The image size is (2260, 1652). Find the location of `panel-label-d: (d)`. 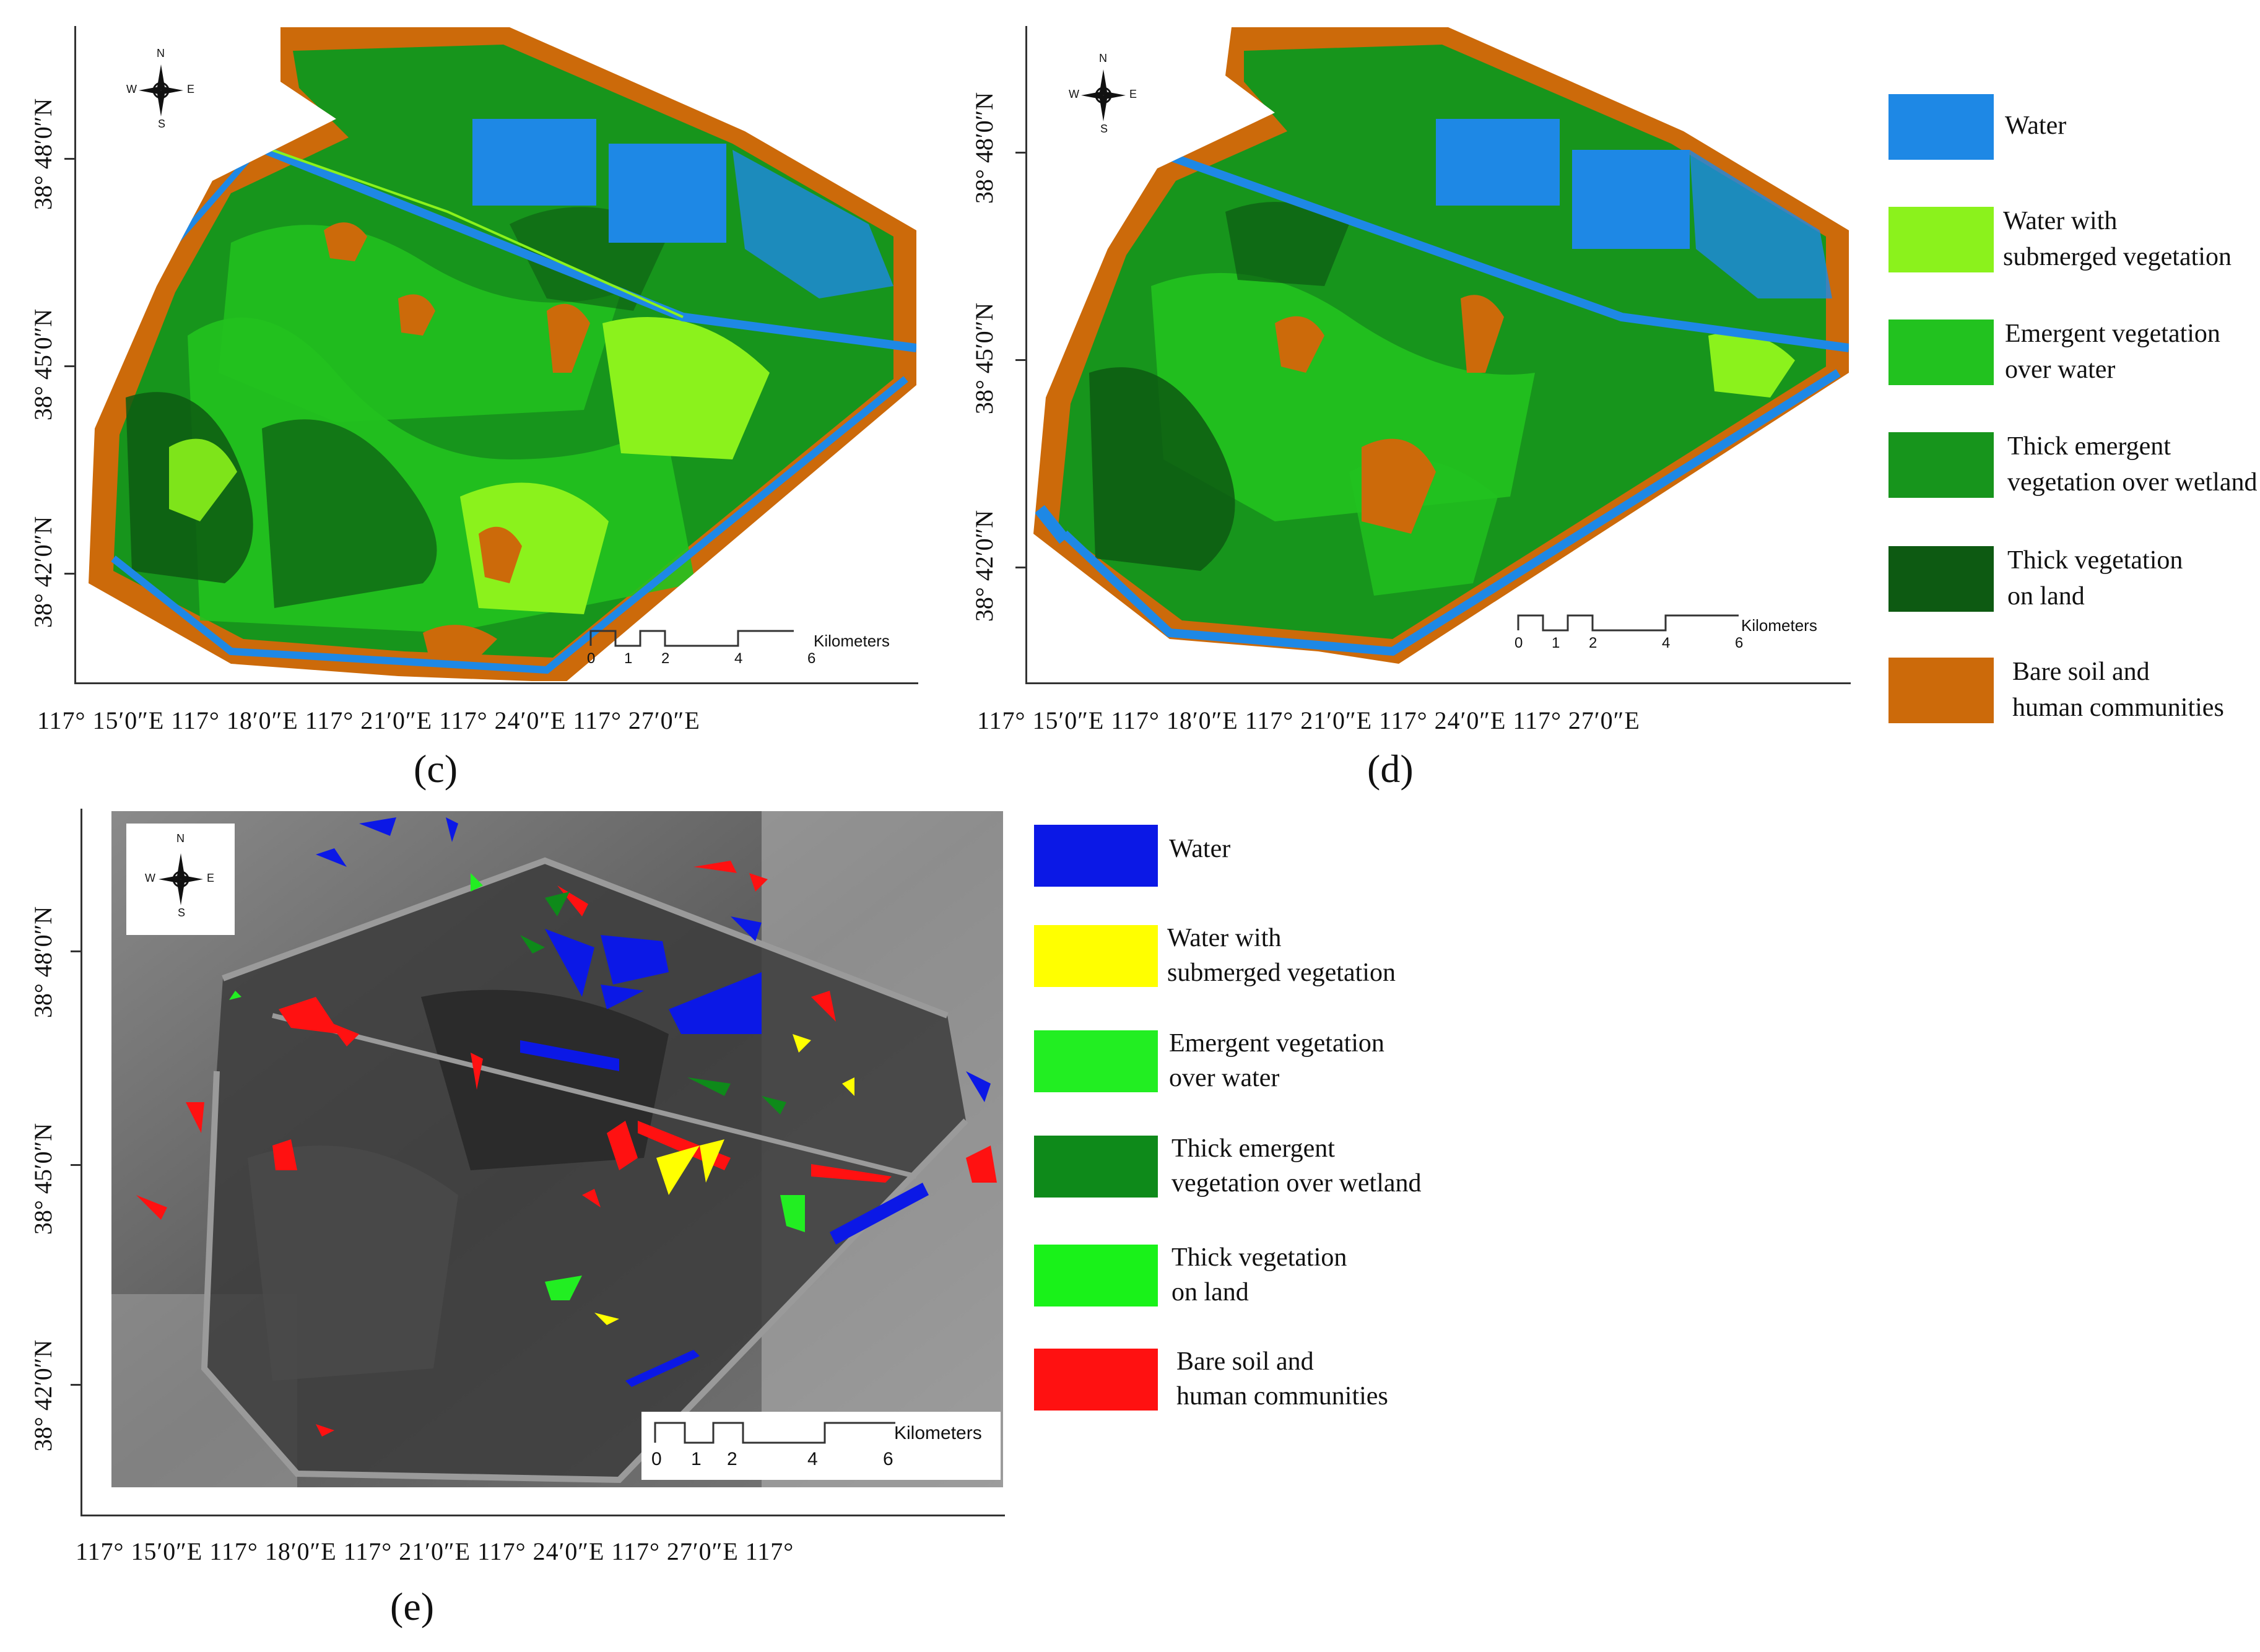

panel-label-d: (d) is located at coordinates (1390, 769).